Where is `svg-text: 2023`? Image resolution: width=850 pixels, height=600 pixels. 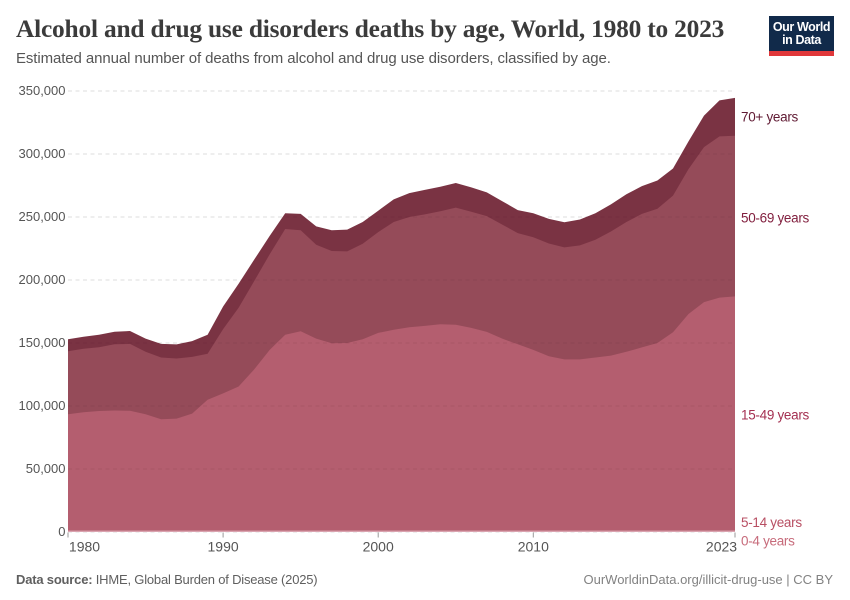 svg-text: 2023 is located at coordinates (721, 547).